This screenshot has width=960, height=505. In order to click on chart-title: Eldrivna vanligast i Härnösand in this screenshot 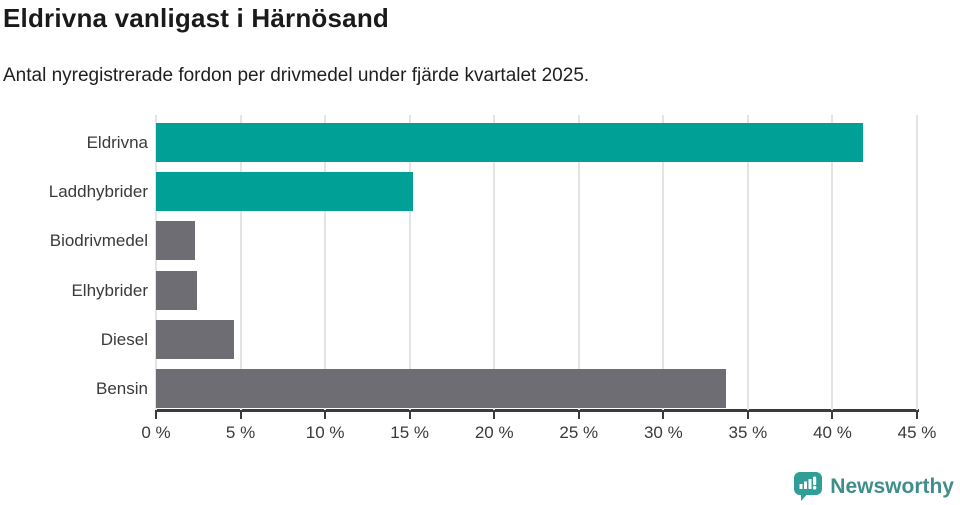, I will do `click(196, 18)`.